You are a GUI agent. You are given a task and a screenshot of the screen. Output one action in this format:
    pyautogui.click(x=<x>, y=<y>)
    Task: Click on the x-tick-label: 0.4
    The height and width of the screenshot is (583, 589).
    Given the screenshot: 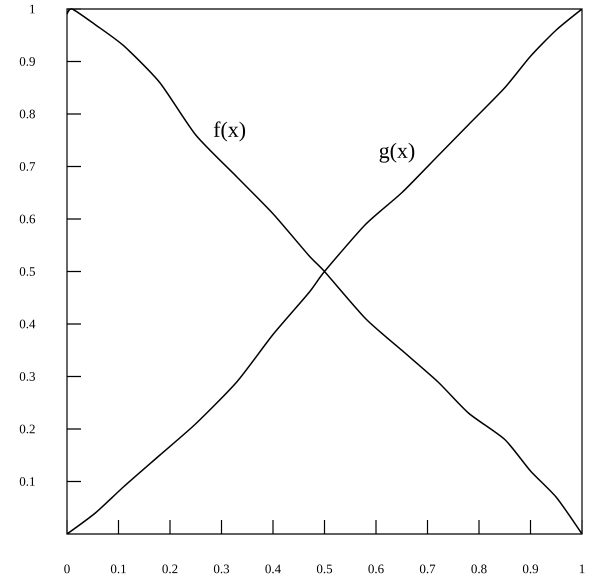 What is the action you would take?
    pyautogui.click(x=273, y=569)
    